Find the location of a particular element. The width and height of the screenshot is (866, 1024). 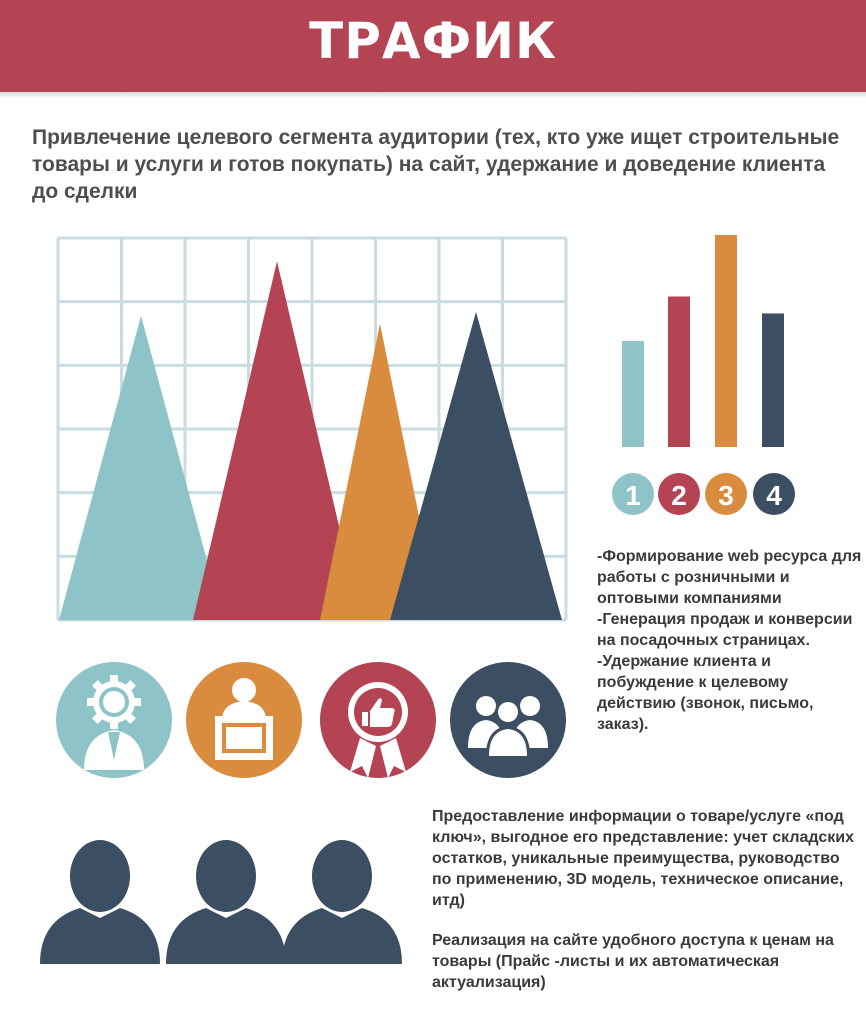

header-banner is located at coordinates (433, 46).